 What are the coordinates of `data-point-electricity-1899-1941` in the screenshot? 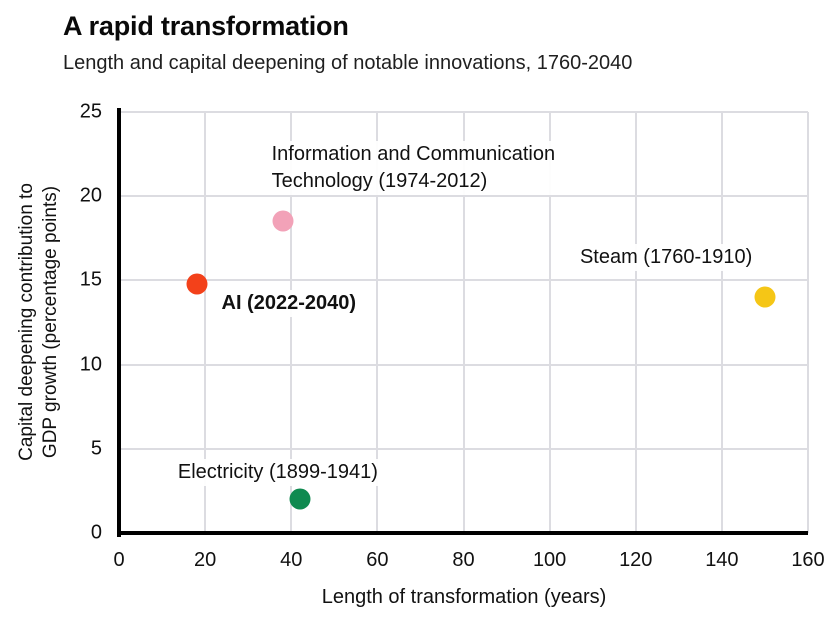 It's located at (300, 499).